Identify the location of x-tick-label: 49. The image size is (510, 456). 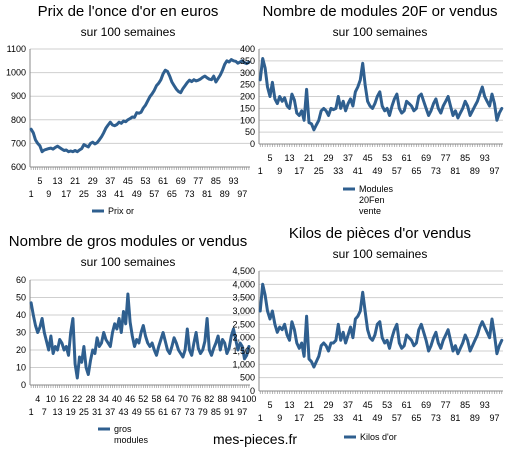
(137, 194).